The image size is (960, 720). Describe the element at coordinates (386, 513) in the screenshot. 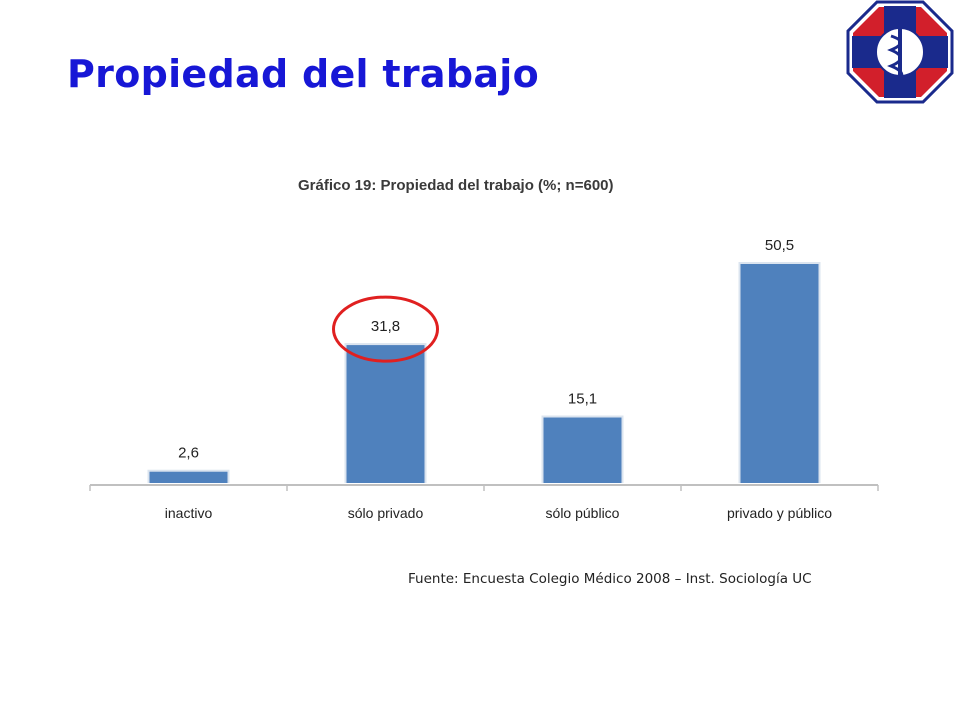

I see `category-label: sólo privado` at that location.